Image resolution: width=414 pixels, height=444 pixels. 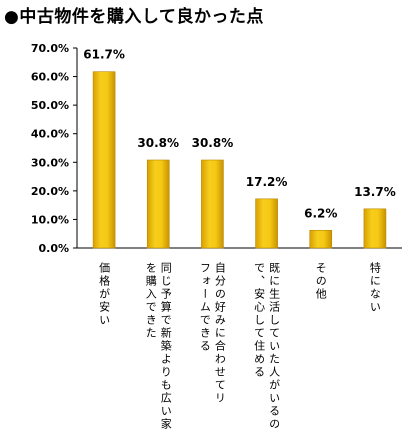 I want to click on category-label: フォームできる, so click(x=204, y=307).